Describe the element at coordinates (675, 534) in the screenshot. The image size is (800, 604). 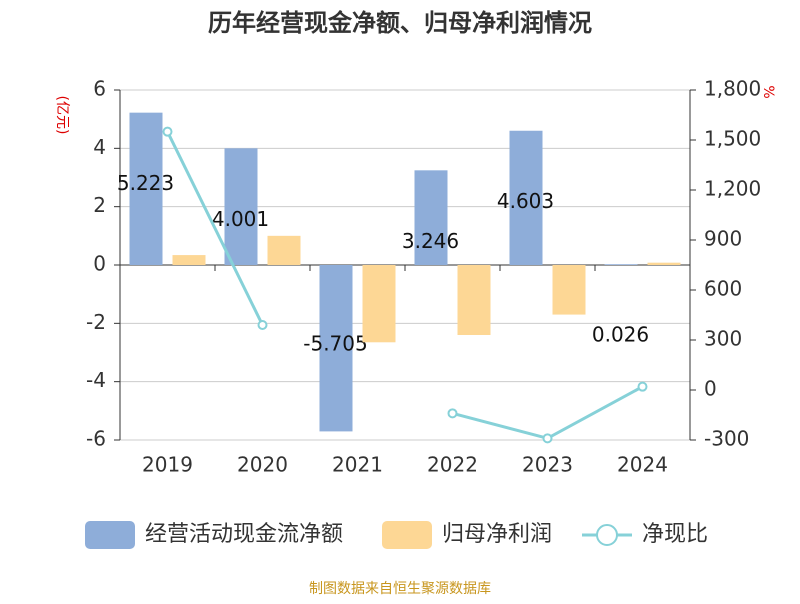
I see `legend-label: 净现比` at that location.